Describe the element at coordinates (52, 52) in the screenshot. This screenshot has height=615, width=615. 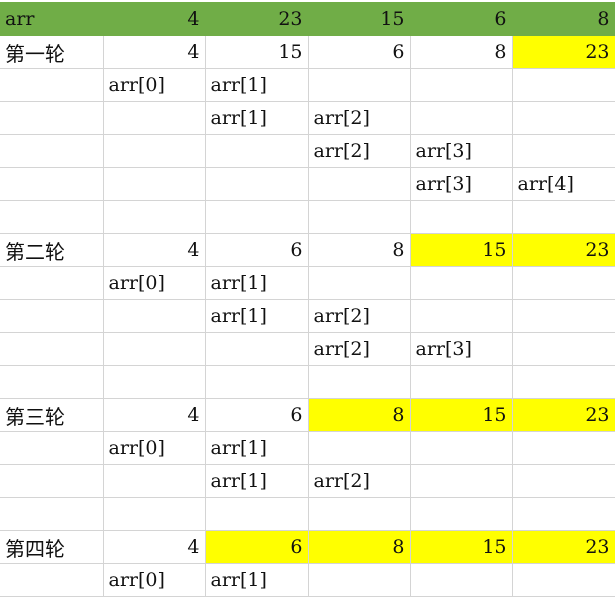
I see `cell: 第一轮` at that location.